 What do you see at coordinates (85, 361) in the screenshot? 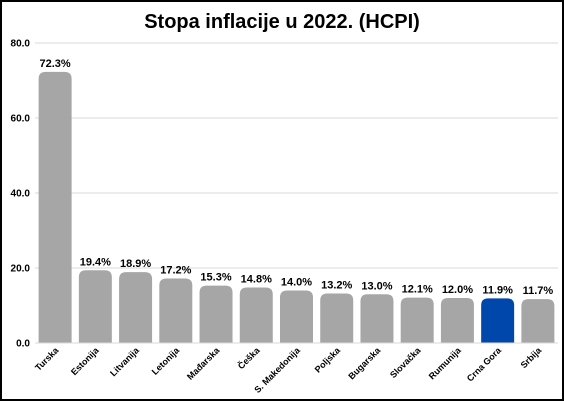
I see `x-tick-label: Estonija` at bounding box center [85, 361].